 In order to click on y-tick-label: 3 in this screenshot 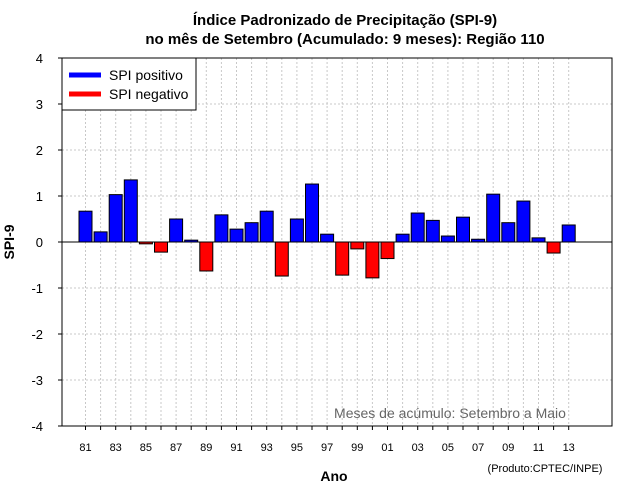, I will do `click(39, 104)`.